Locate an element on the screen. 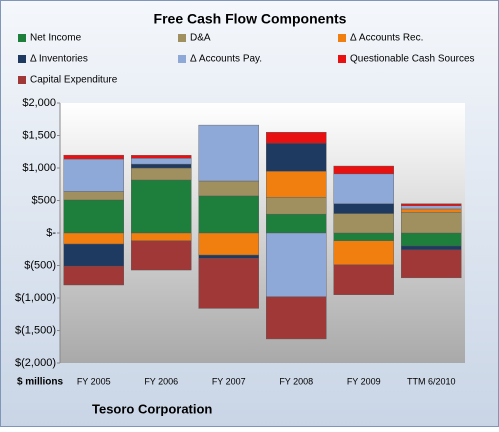  legend-label: D&A is located at coordinates (200, 38).